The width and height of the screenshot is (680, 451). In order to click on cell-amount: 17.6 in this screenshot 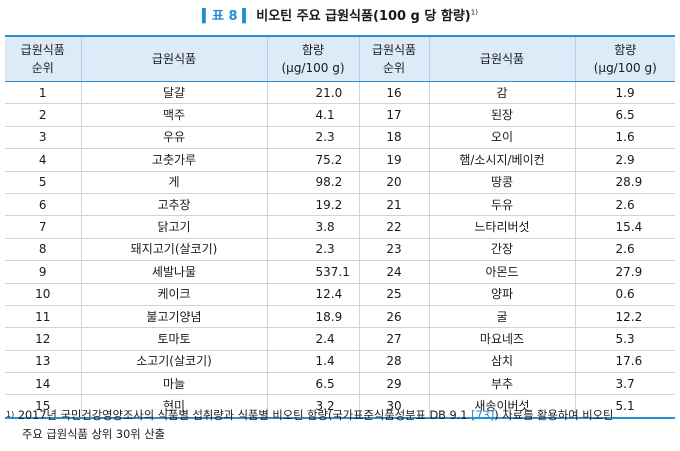, I will do `click(625, 362)`.